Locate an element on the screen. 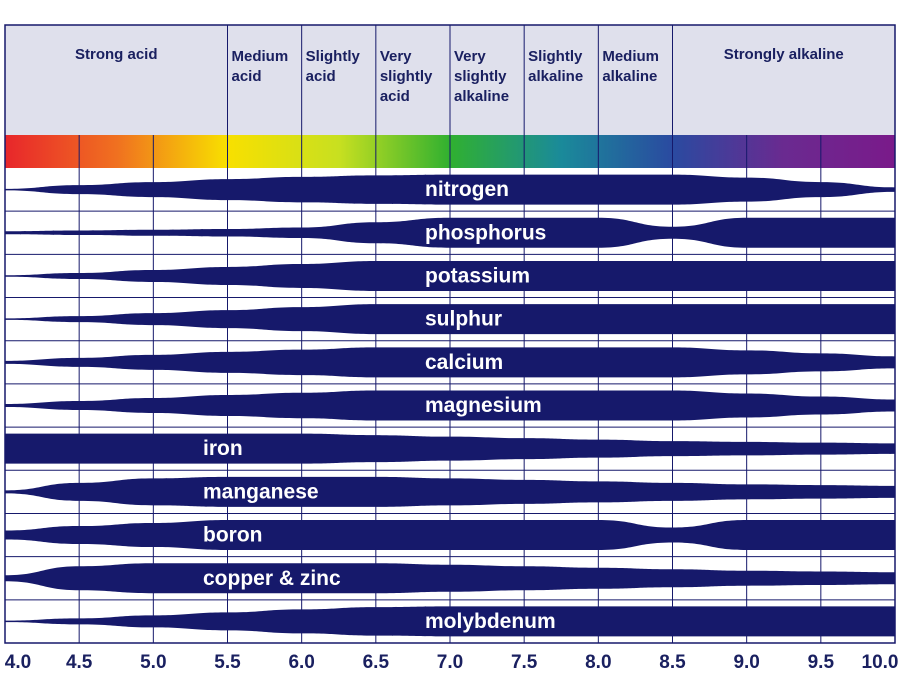 The height and width of the screenshot is (695, 900). zone-label: Medium acid is located at coordinates (260, 66).